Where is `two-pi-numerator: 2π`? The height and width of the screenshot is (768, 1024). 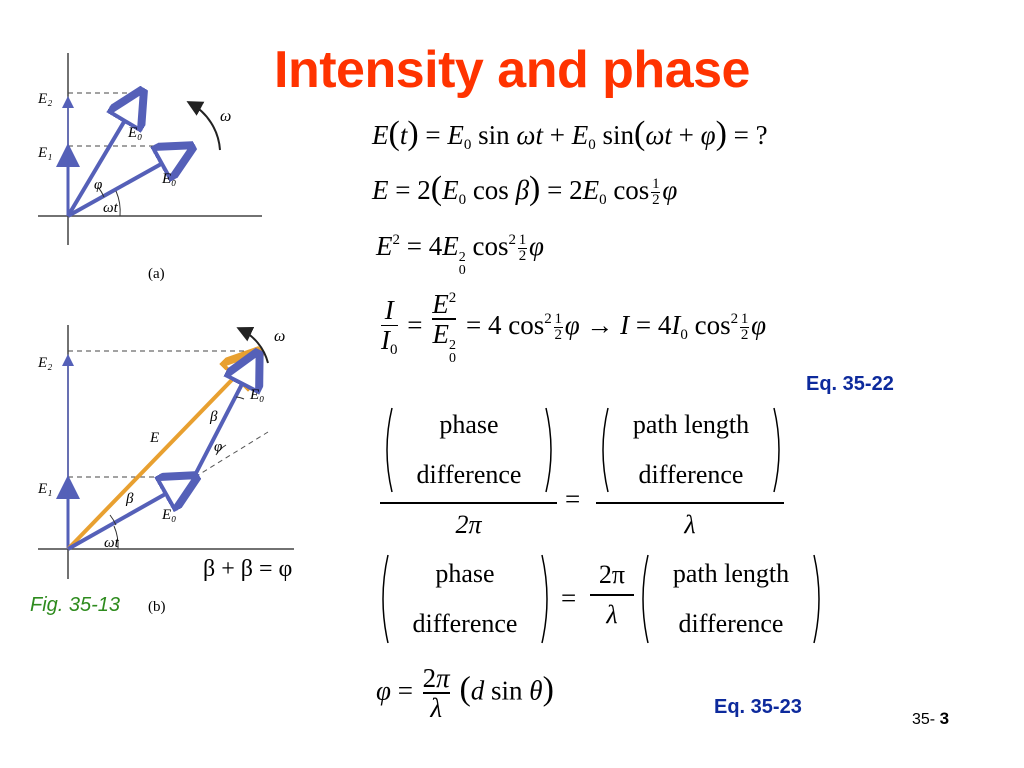 two-pi-numerator: 2π is located at coordinates (612, 574).